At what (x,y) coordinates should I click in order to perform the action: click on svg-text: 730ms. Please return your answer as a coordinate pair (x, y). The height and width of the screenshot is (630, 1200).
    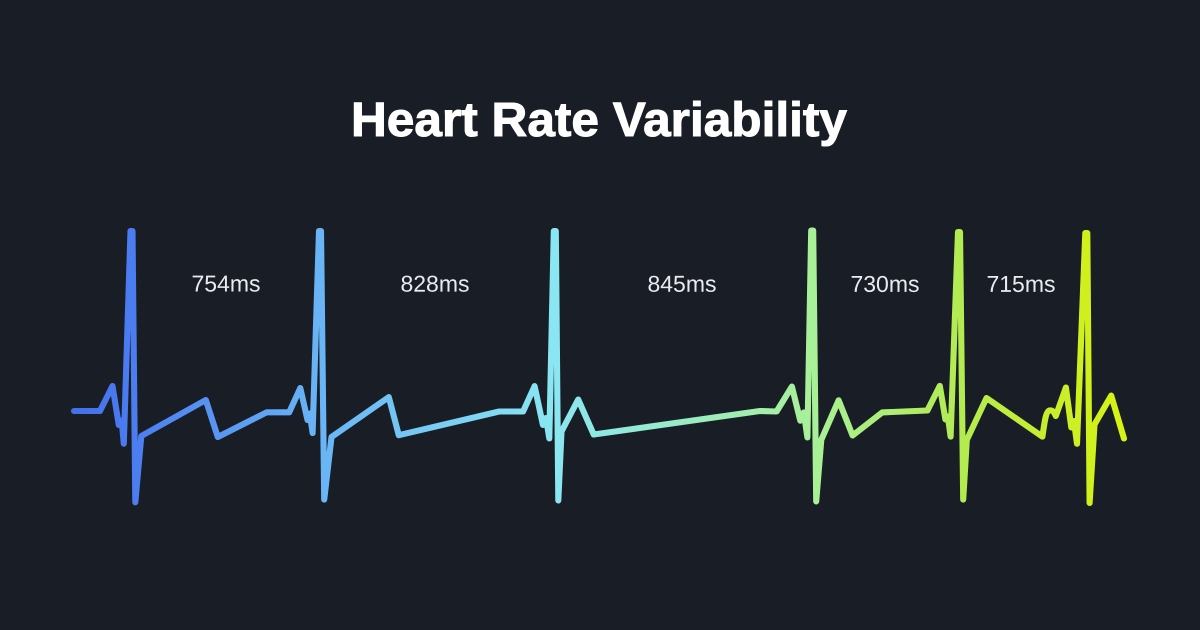
    Looking at the image, I should click on (884, 284).